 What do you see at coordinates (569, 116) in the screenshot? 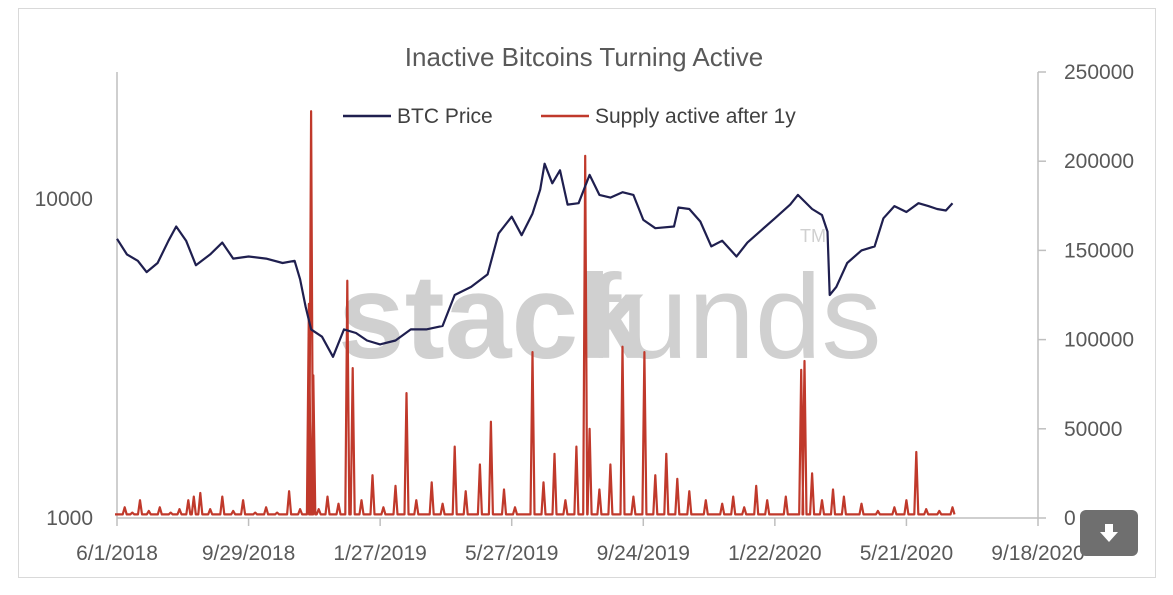
I see `legend: BTC Price Supply active after 1y` at bounding box center [569, 116].